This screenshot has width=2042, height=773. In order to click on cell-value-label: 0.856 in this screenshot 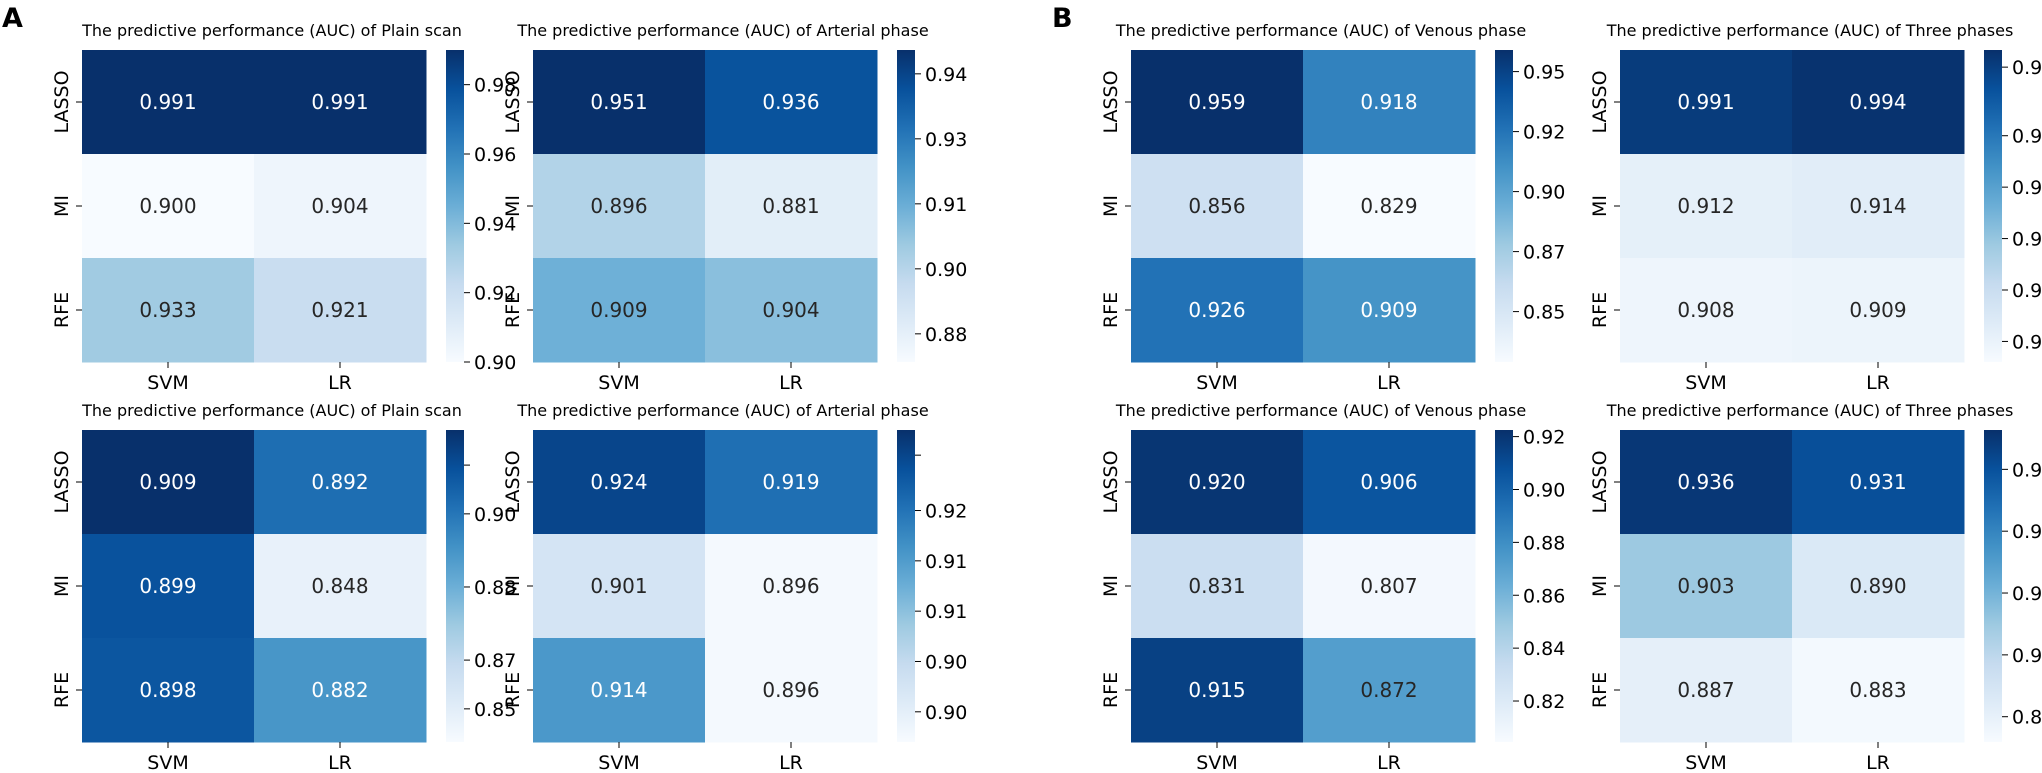, I will do `click(1216, 206)`.